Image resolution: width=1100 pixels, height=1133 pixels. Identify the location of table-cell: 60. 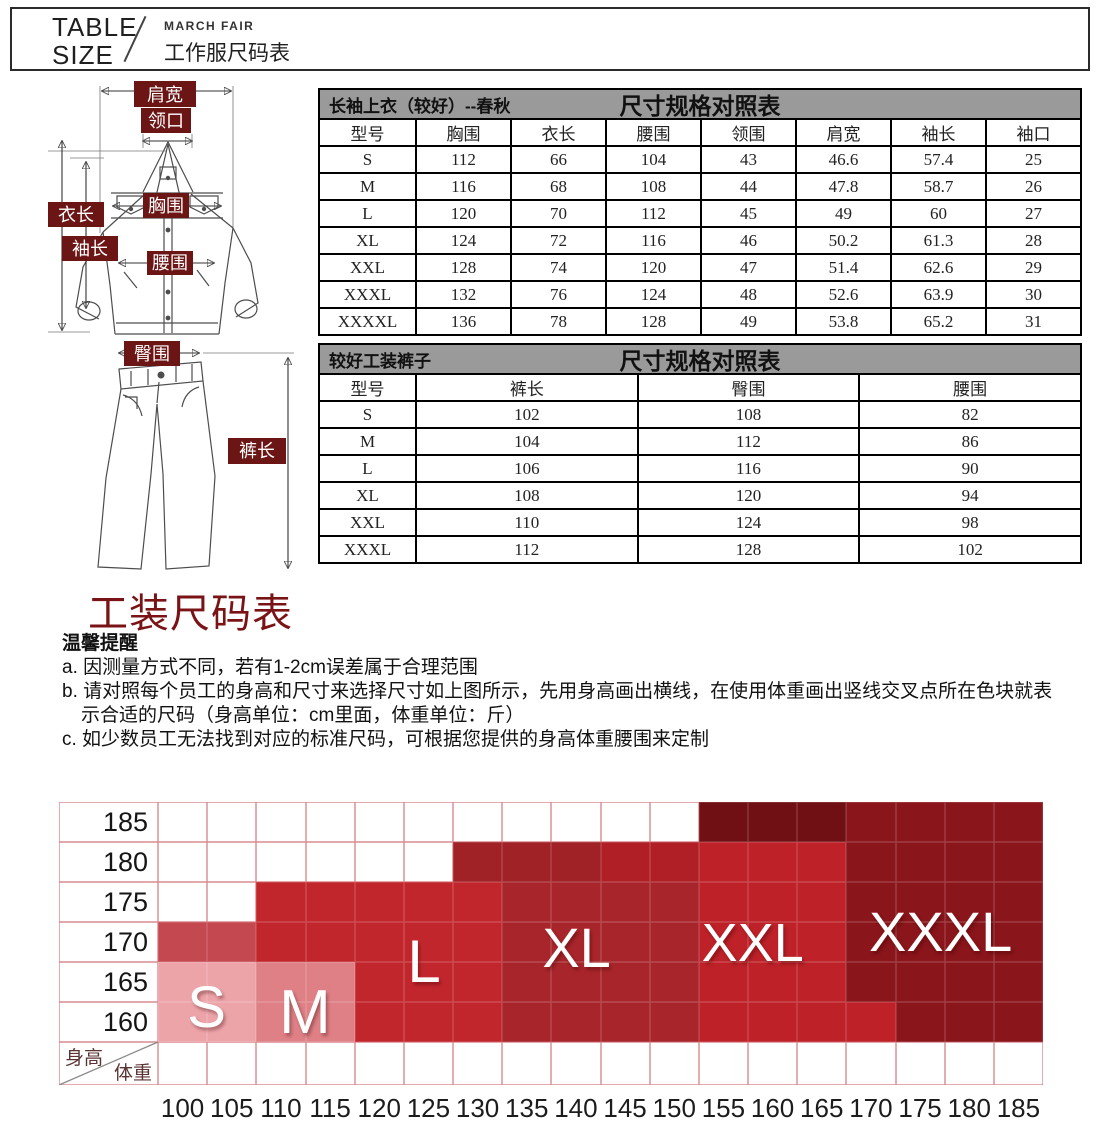
(938, 213).